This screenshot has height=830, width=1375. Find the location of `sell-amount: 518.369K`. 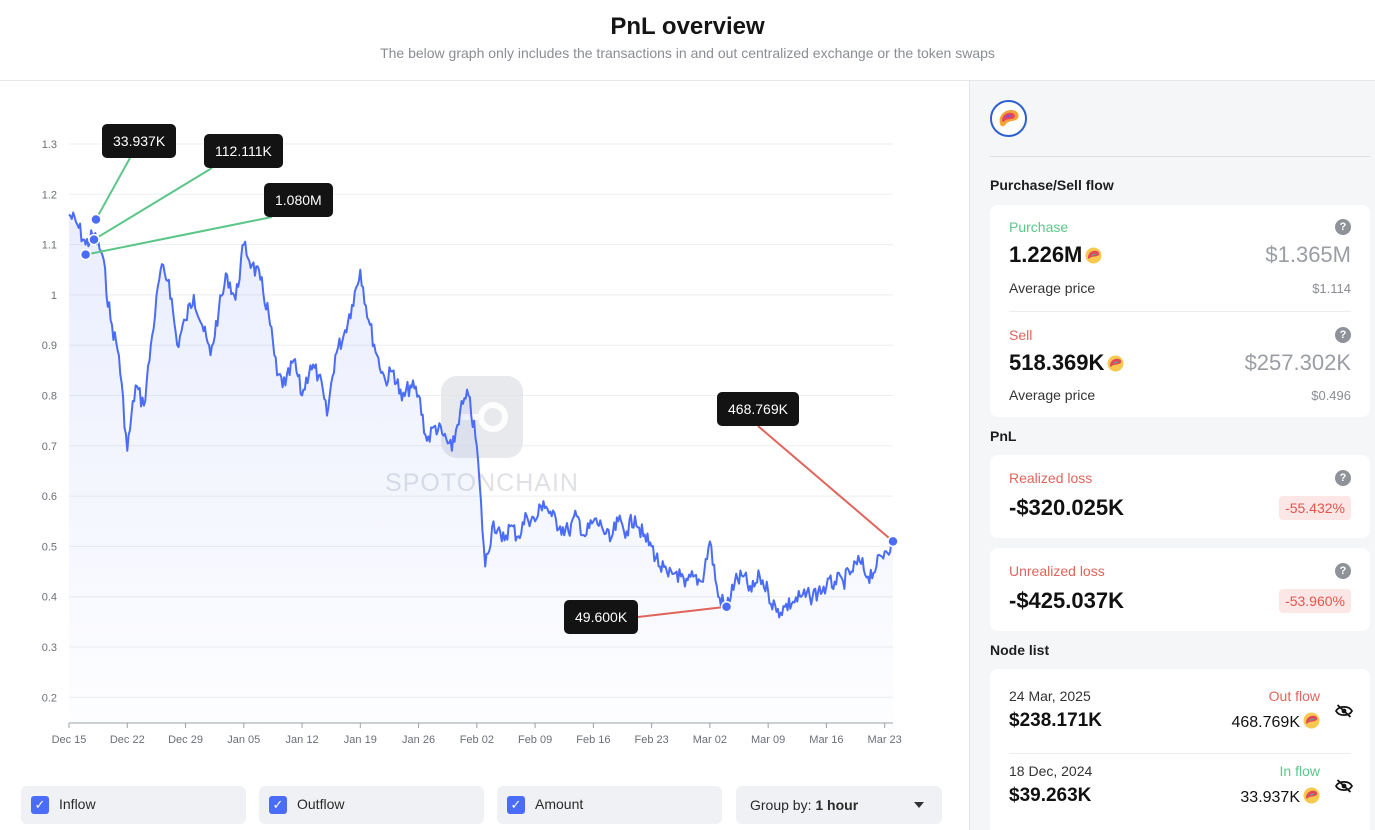

sell-amount: 518.369K is located at coordinates (1066, 363).